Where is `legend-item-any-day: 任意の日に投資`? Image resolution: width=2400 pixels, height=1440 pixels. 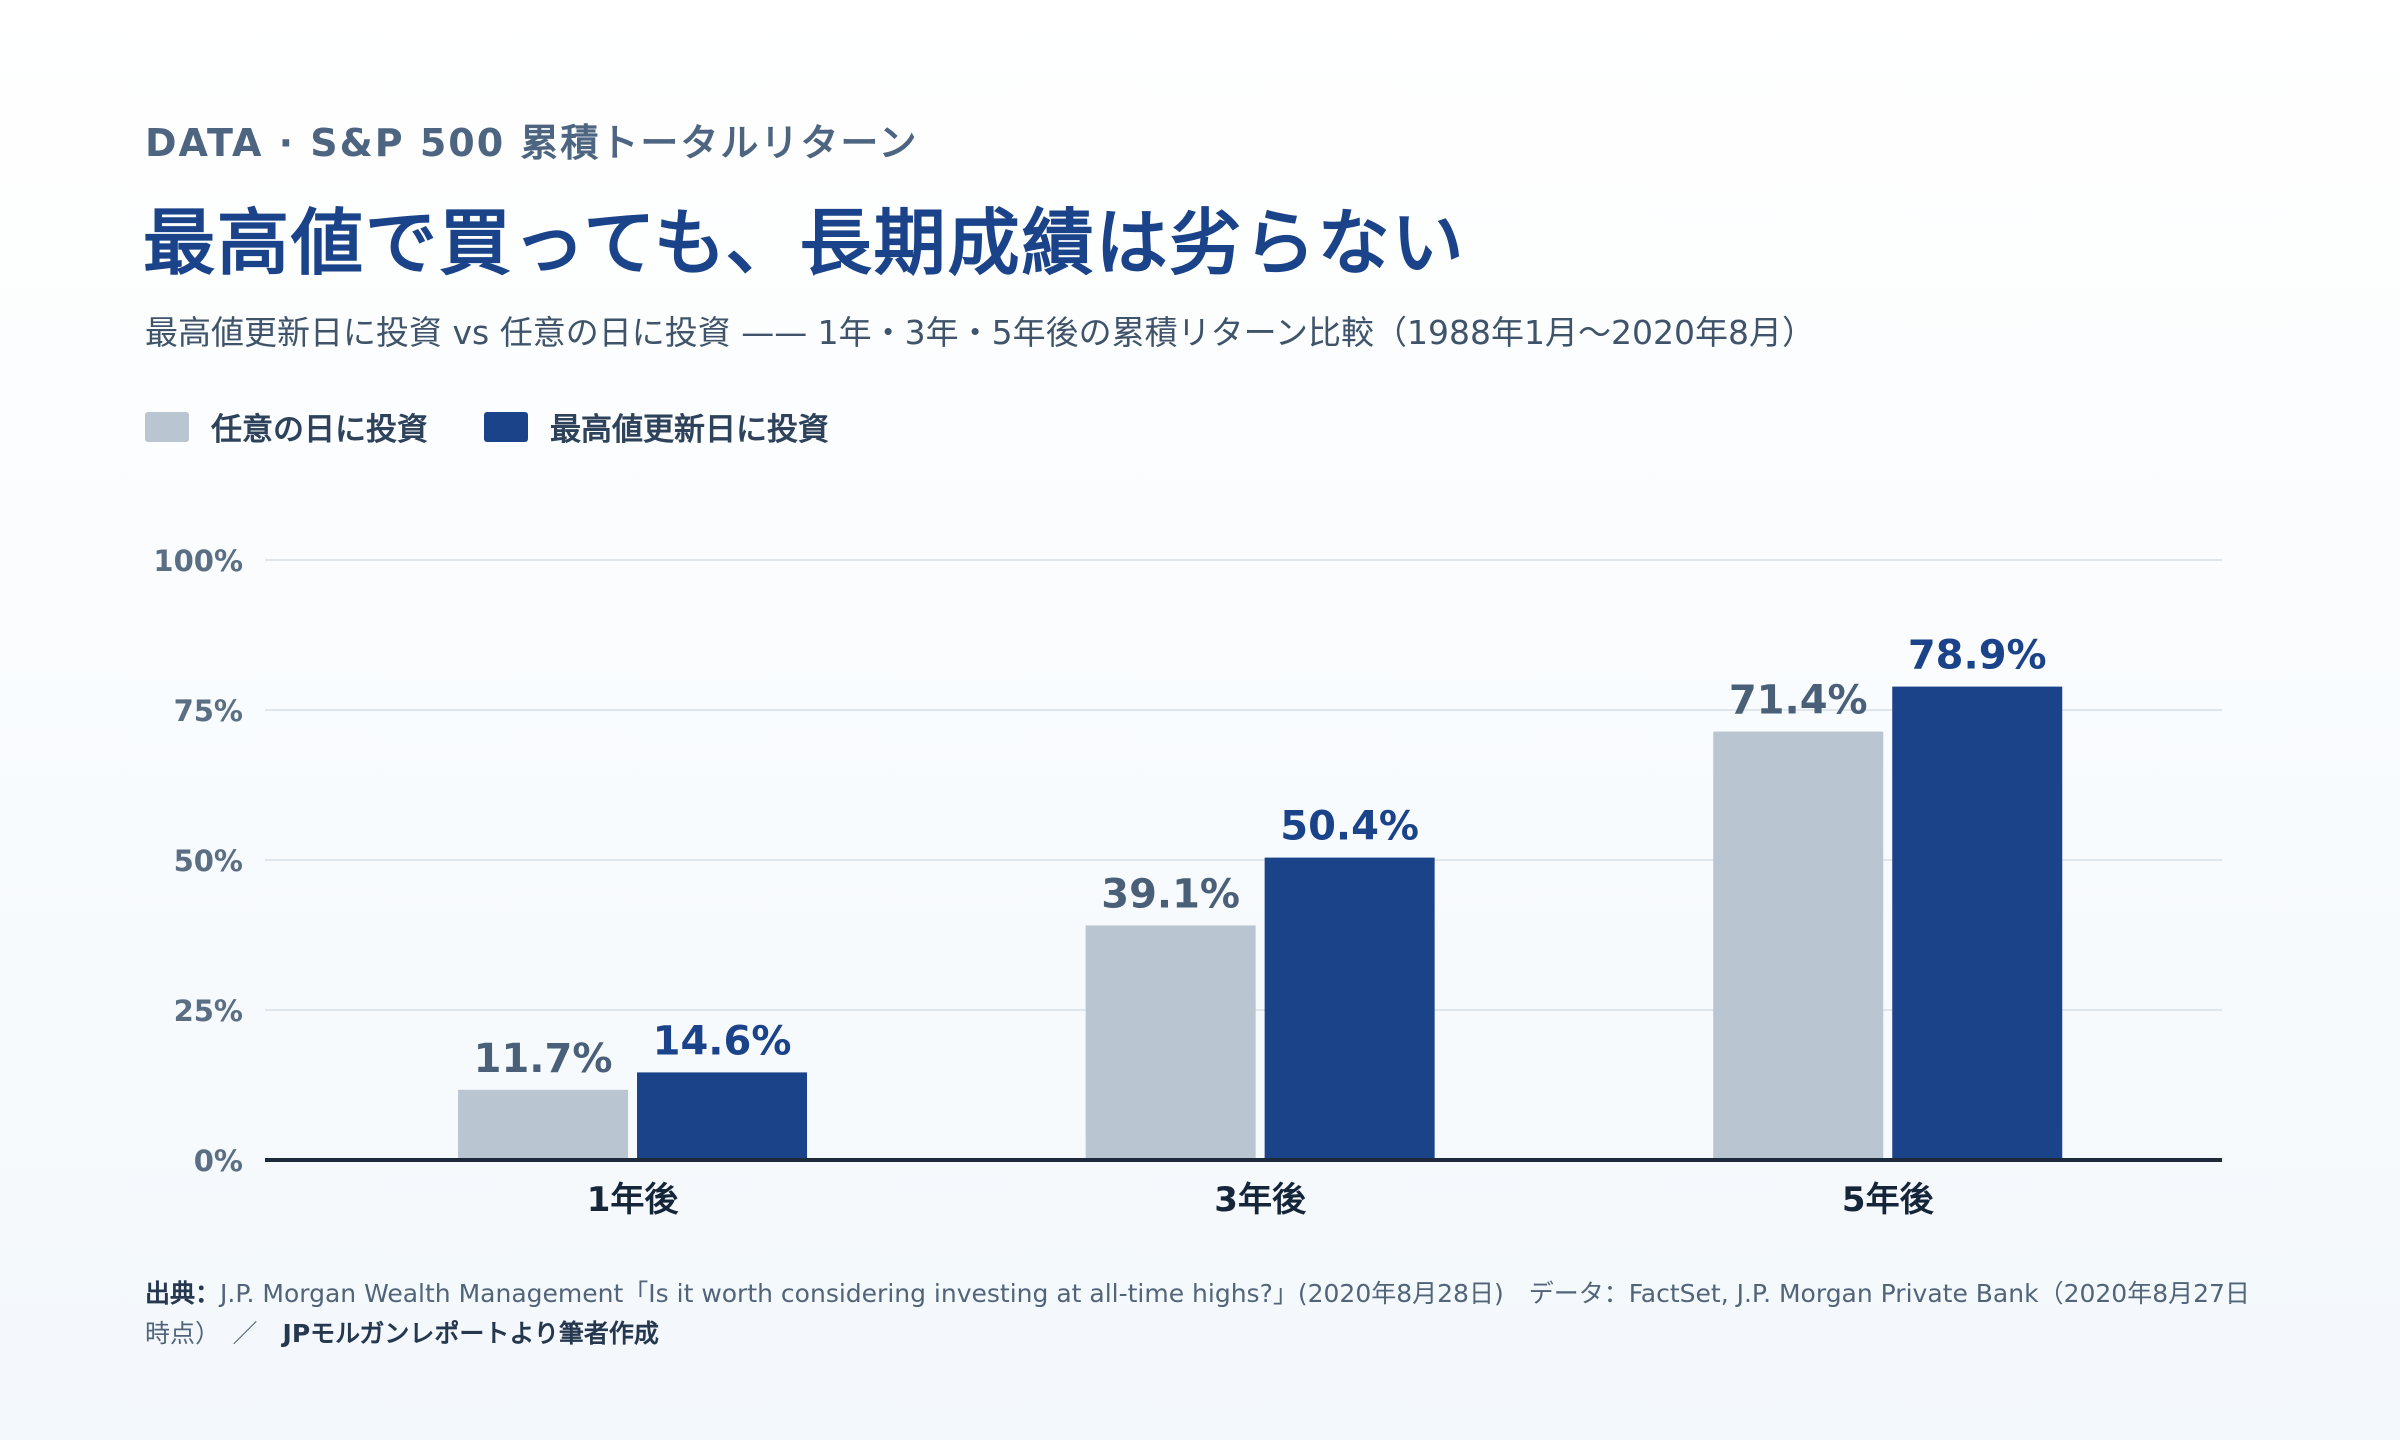 legend-item-any-day: 任意の日に投資 is located at coordinates (286, 426).